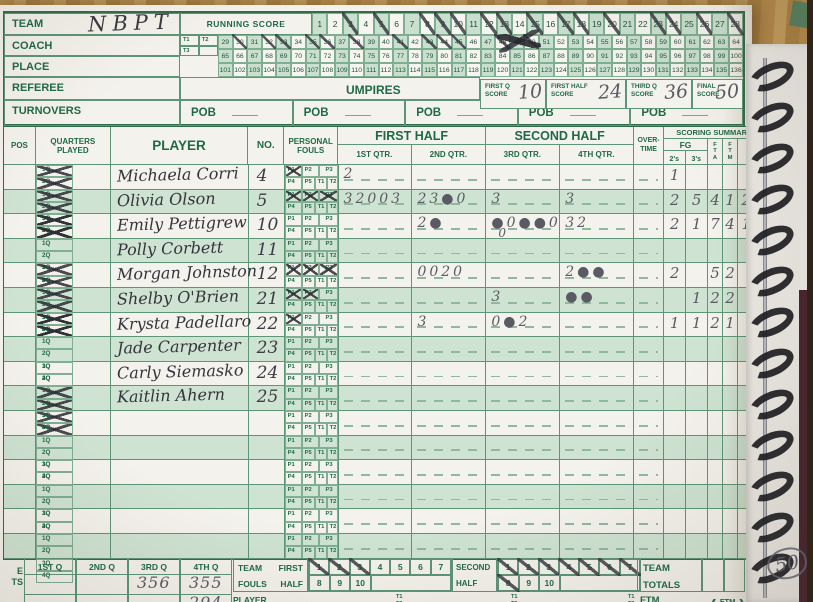  I want to click on fouls-row-2: P4 P5 T1 T2, so click(311, 429).